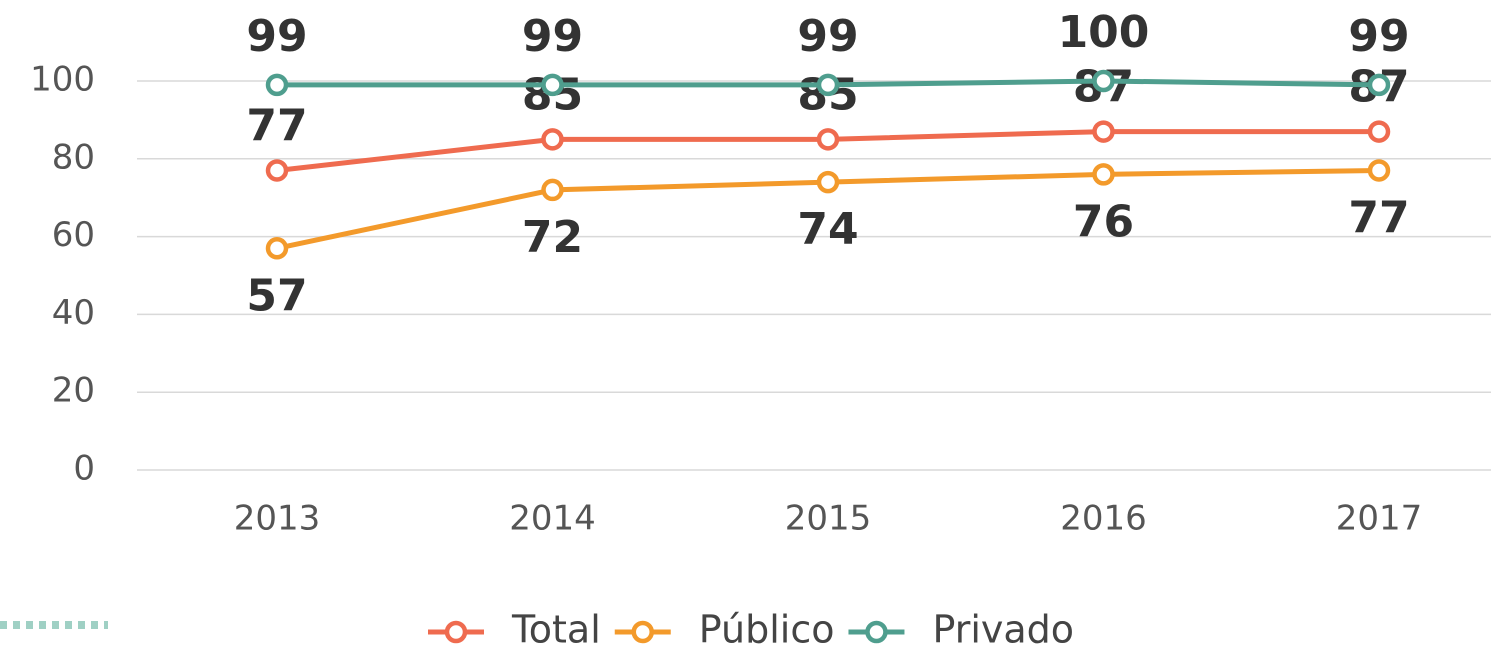 Image resolution: width=1491 pixels, height=648 pixels. What do you see at coordinates (556, 628) in the screenshot?
I see `legend-label: Total` at bounding box center [556, 628].